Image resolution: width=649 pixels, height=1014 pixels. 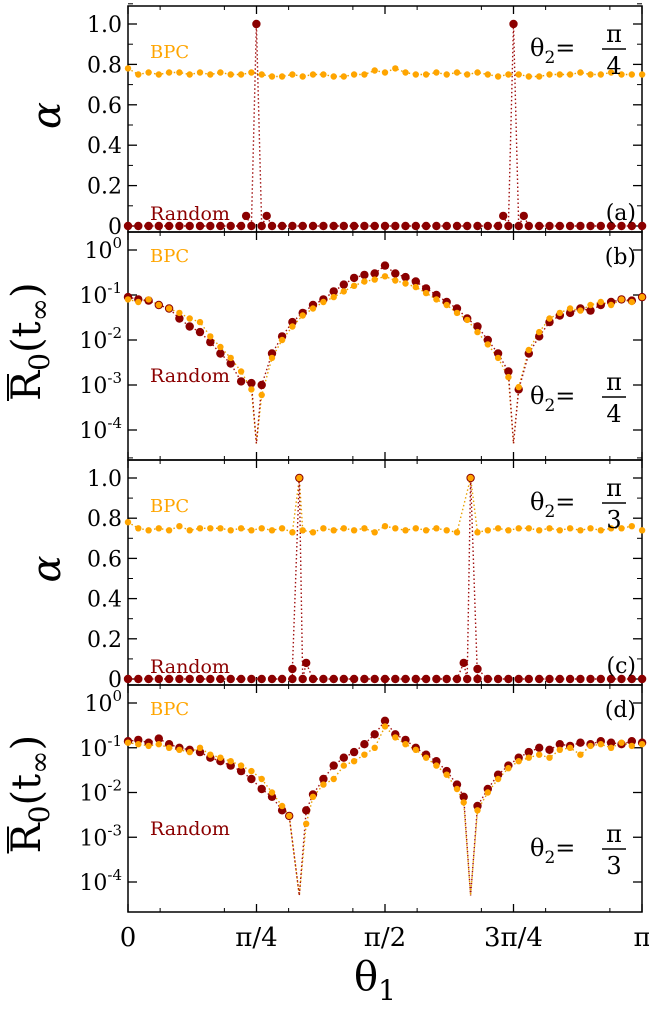 I want to click on y-tick-exp: -3, so click(x=114, y=830).